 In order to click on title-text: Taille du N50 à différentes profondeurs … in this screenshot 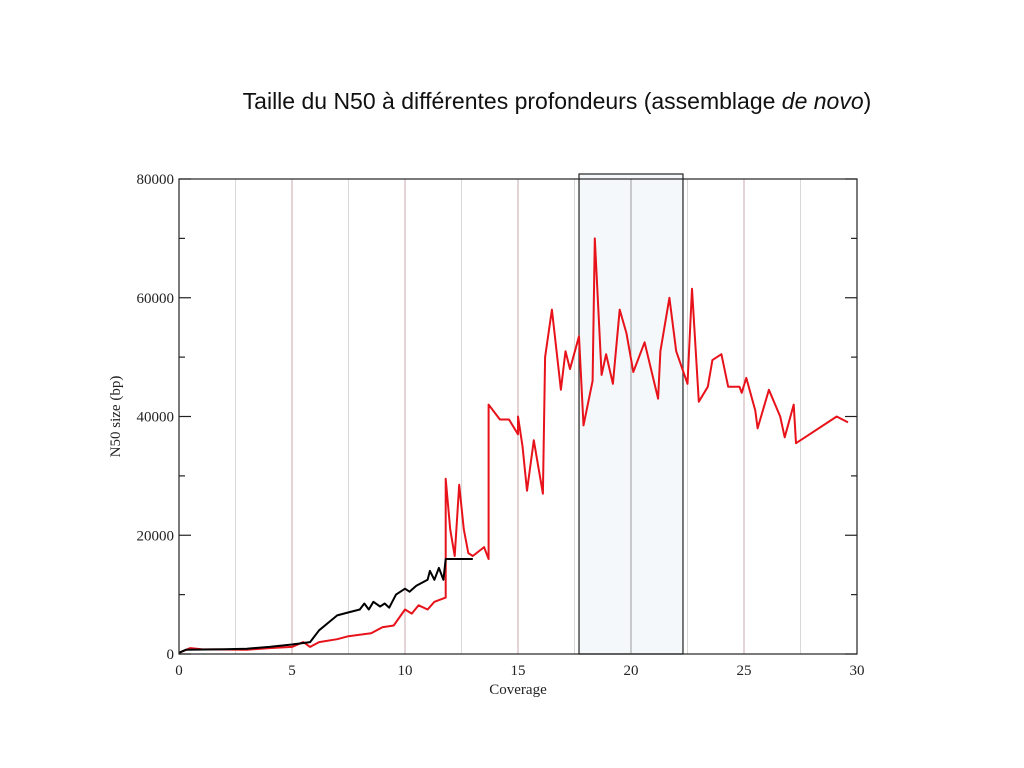, I will do `click(512, 101)`.